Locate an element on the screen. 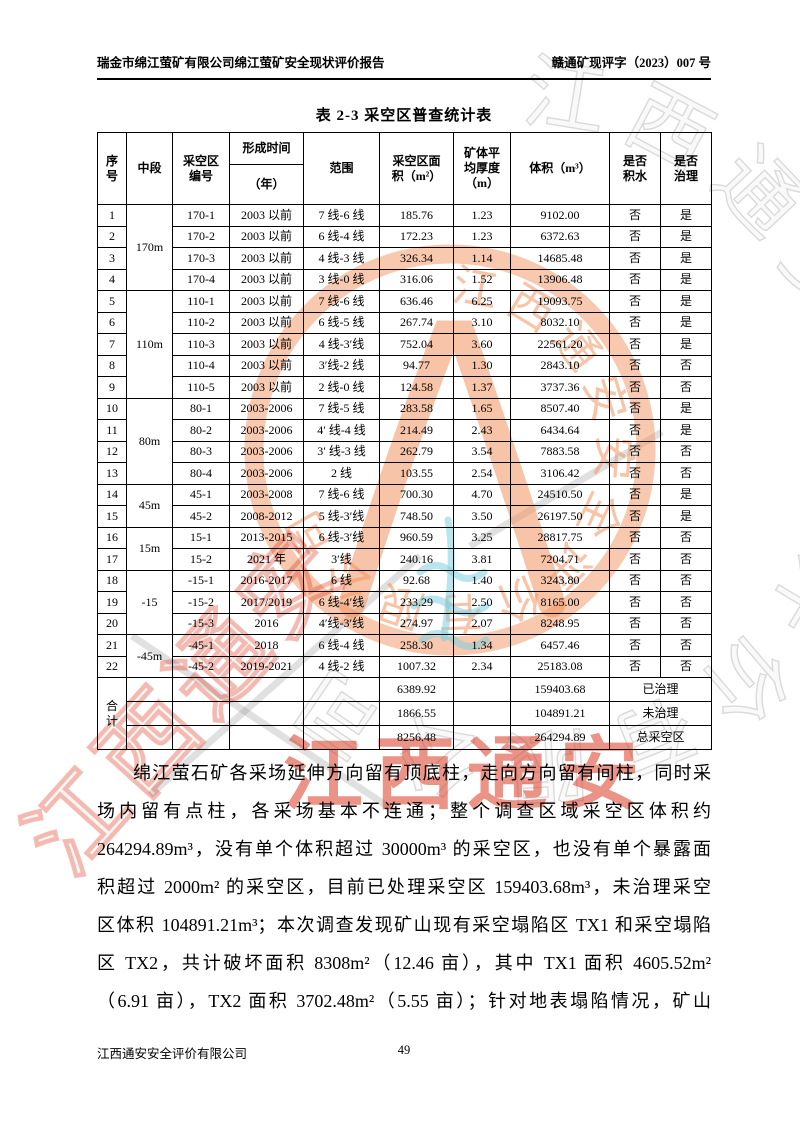  table-row: 6 110-2 2003 以前 6 线-5 线 267.74 3.10 8032.10 否是 is located at coordinates (404, 322).